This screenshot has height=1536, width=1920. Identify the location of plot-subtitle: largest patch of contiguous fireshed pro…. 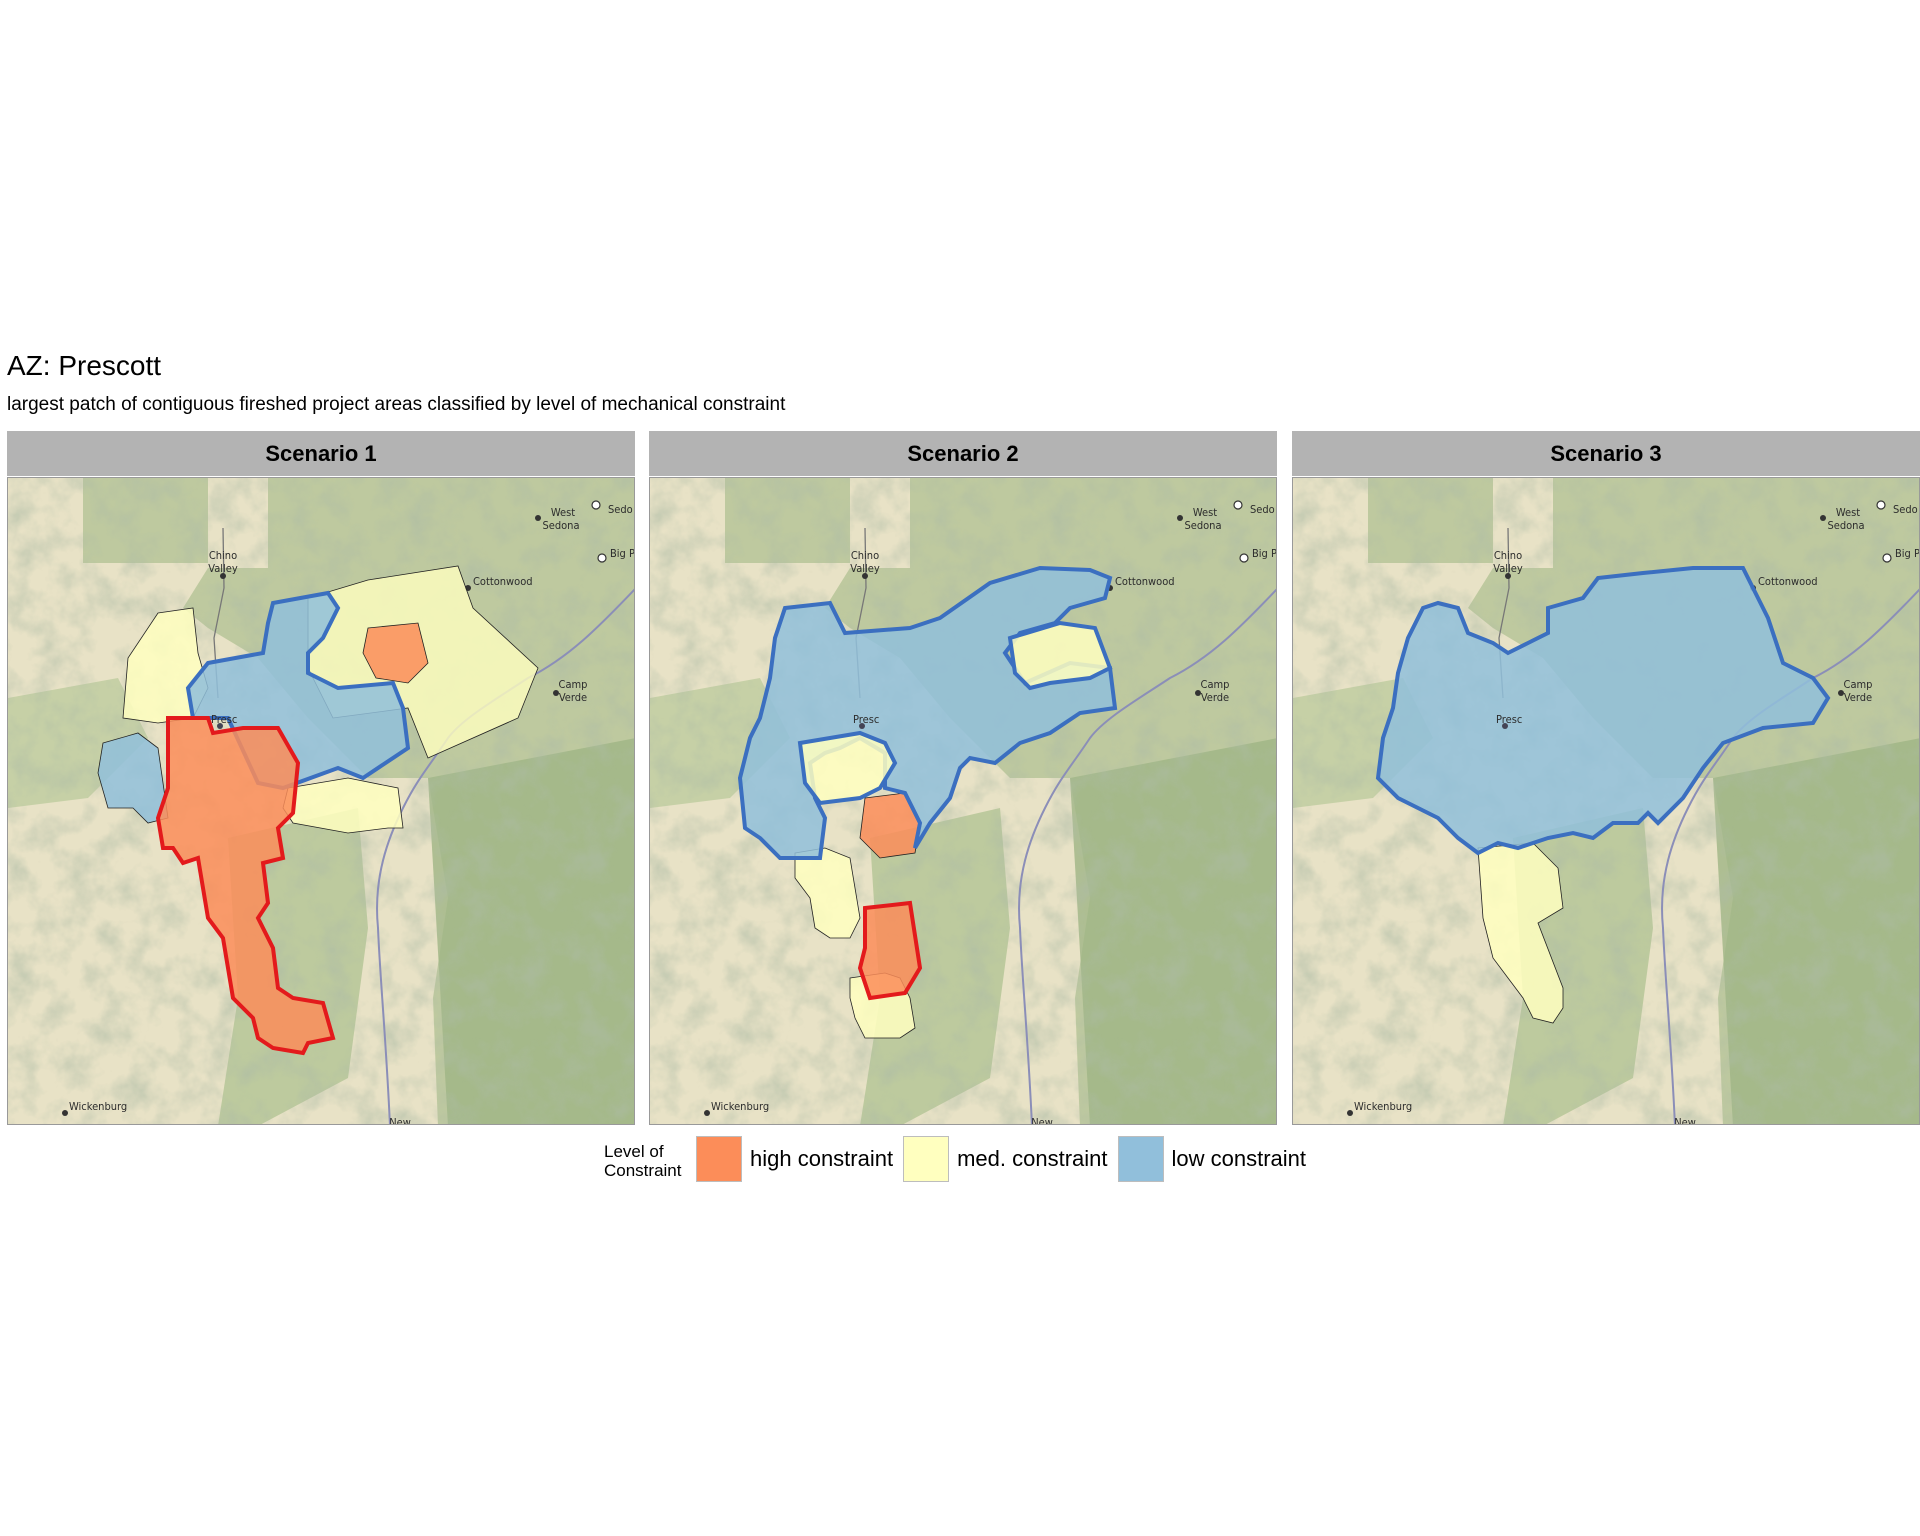
(396, 404).